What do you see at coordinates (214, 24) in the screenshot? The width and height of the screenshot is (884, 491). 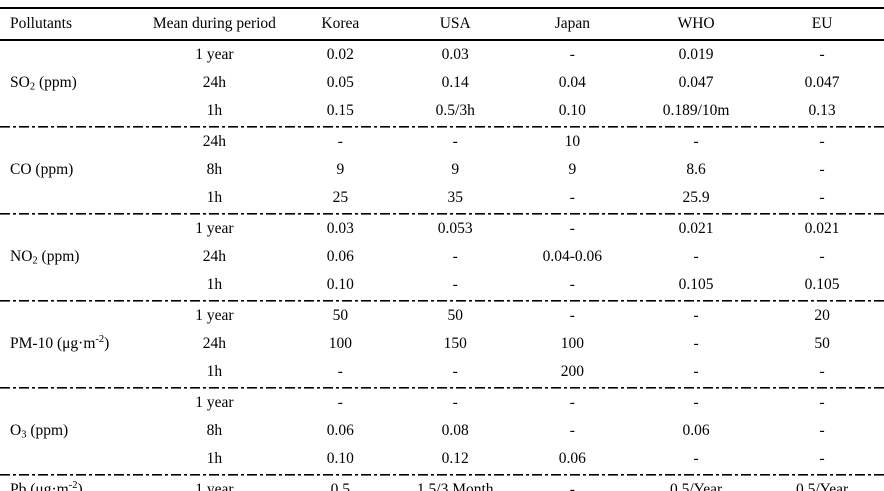 I see `column-header-mean-during-period: Mean during period` at bounding box center [214, 24].